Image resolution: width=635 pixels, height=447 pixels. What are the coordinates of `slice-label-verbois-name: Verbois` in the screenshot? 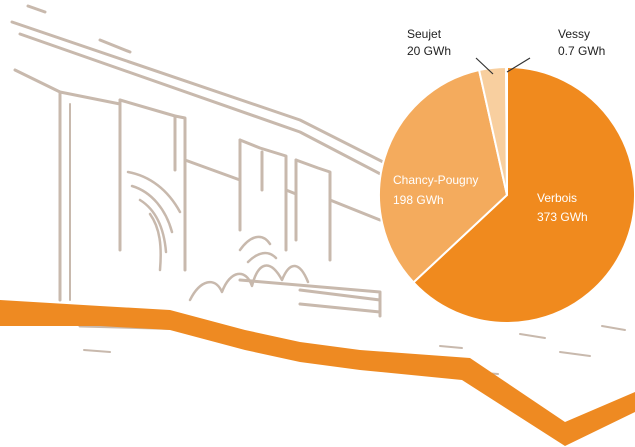 It's located at (557, 198).